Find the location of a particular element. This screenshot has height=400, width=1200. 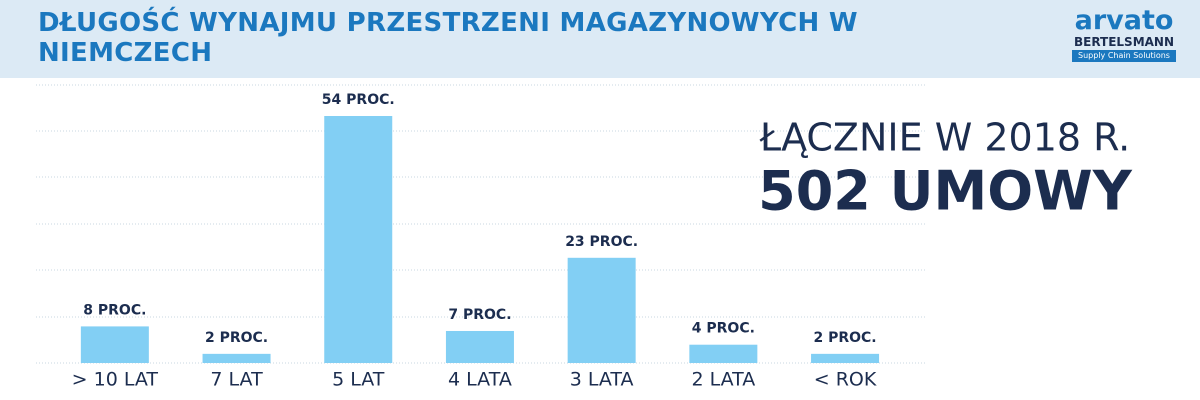

value-label: 8 PROC. is located at coordinates (114, 310).